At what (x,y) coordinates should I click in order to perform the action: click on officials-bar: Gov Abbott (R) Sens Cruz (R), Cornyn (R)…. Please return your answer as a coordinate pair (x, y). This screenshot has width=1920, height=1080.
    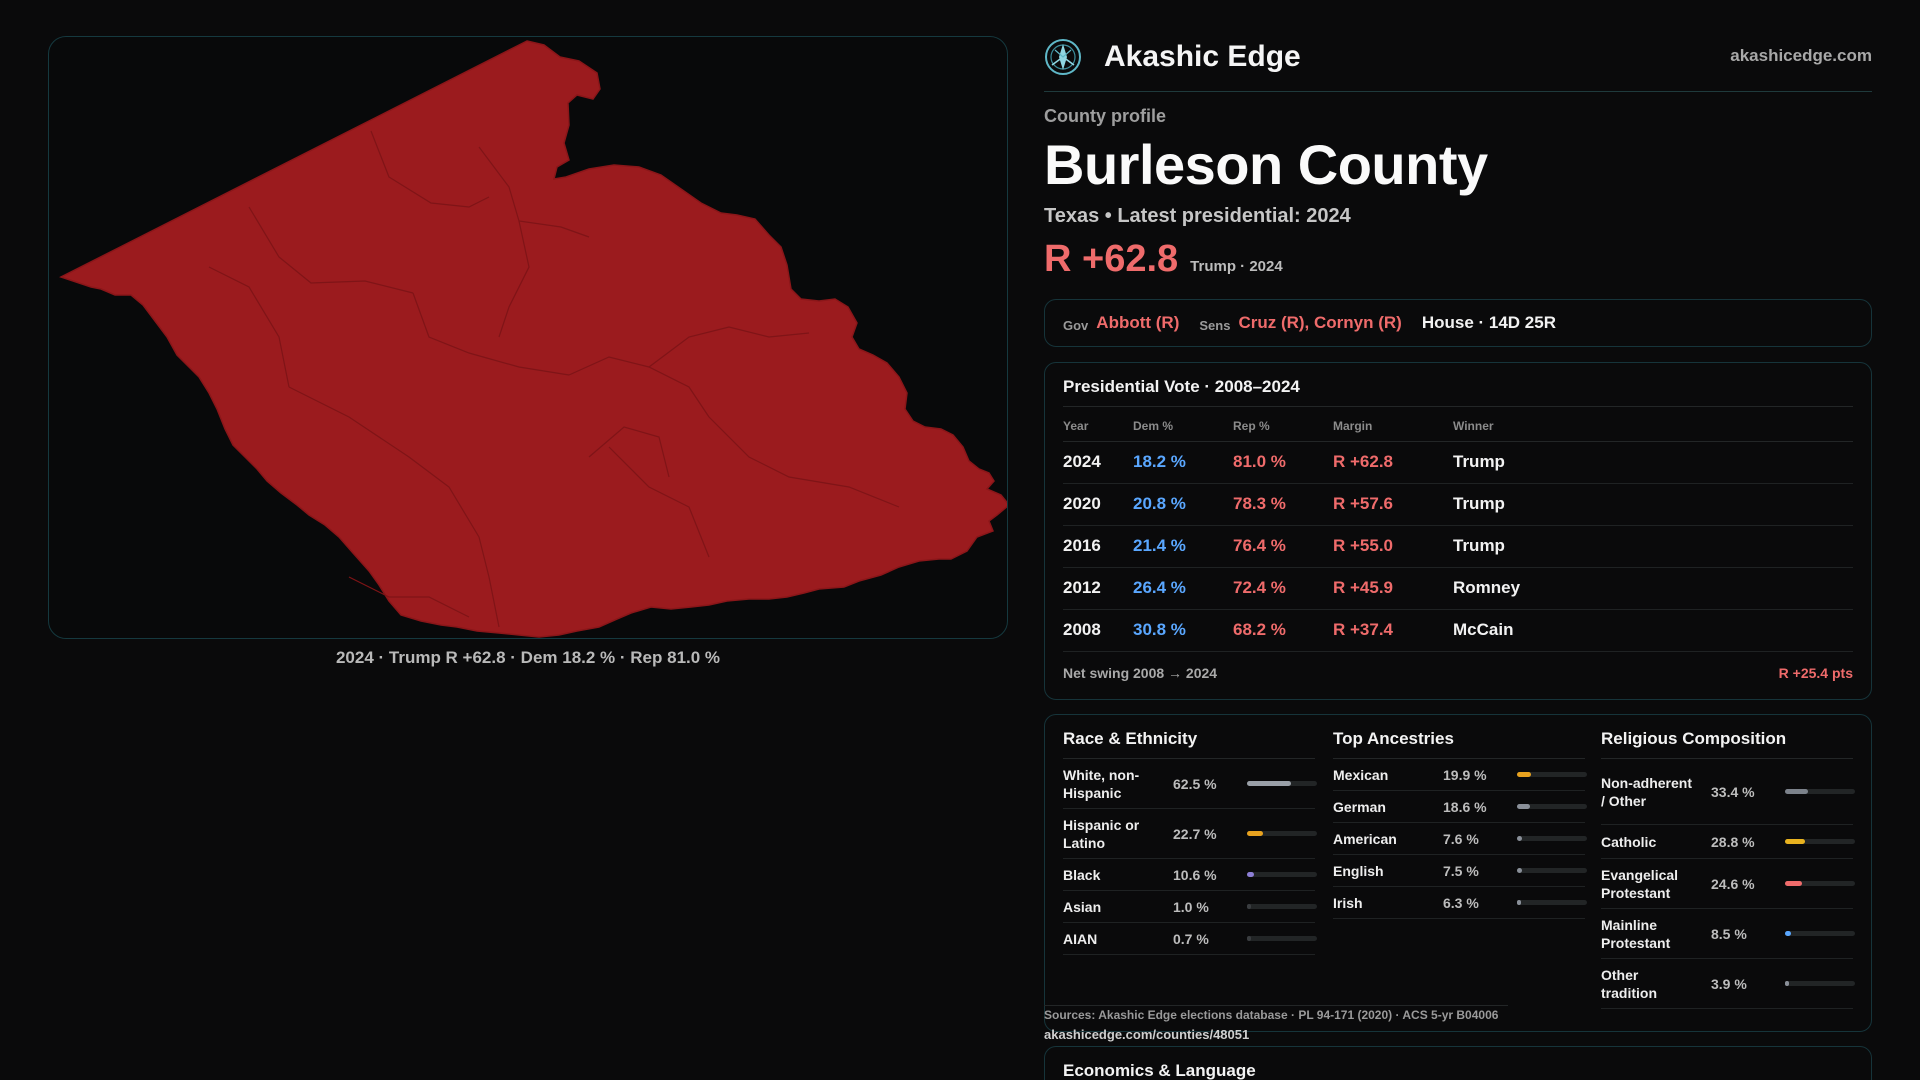
    Looking at the image, I should click on (1458, 323).